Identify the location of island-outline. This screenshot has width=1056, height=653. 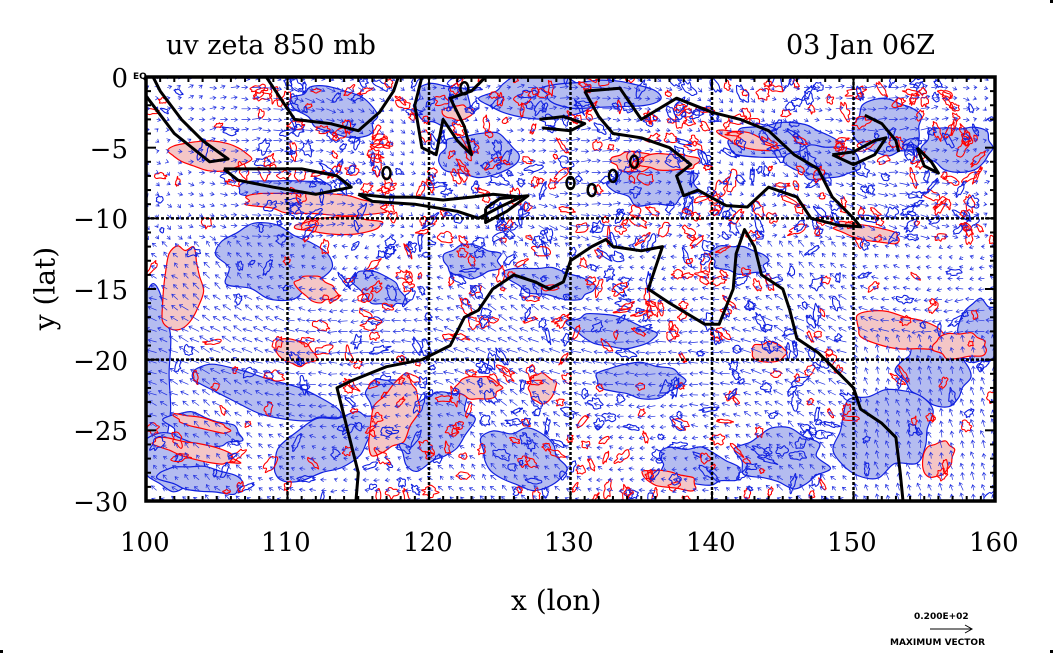
(613, 176).